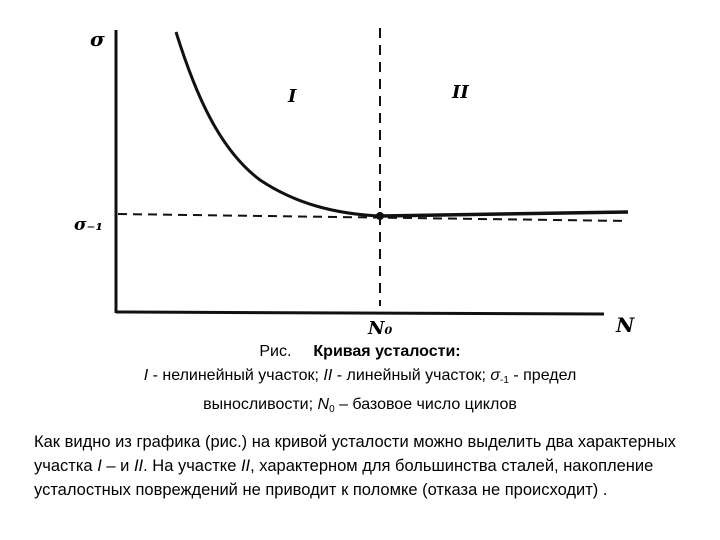 Image resolution: width=720 pixels, height=540 pixels. I want to click on body-t2: – и, so click(117, 466).